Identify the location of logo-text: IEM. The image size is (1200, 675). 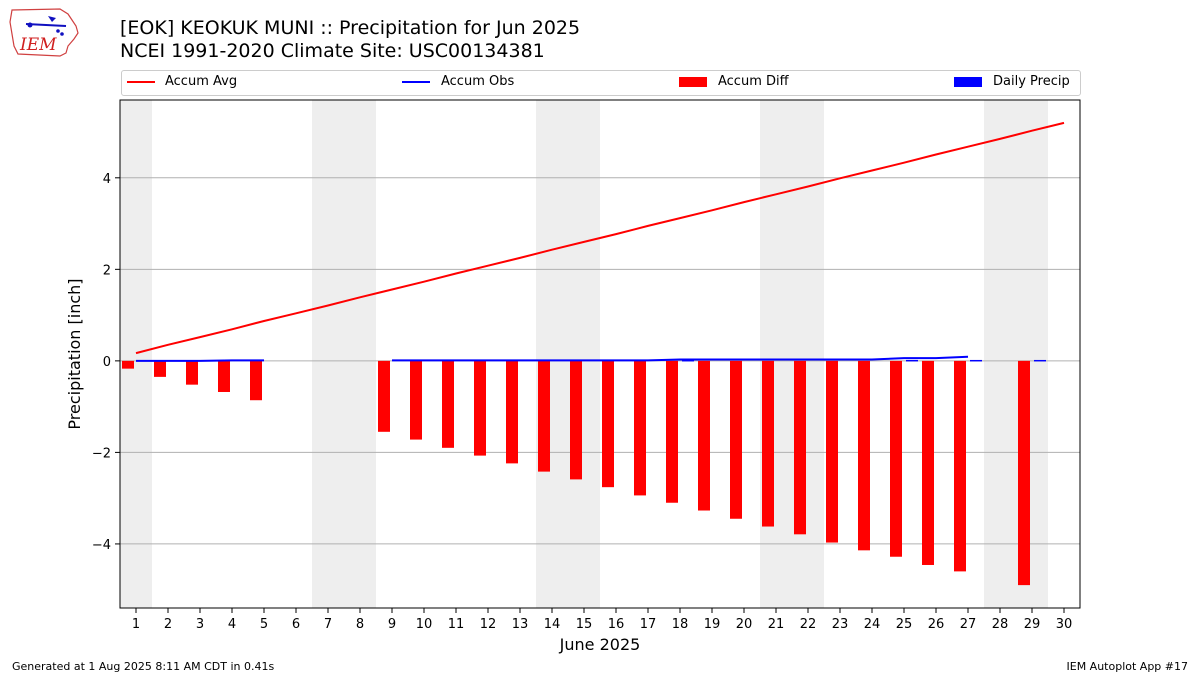
(38, 45).